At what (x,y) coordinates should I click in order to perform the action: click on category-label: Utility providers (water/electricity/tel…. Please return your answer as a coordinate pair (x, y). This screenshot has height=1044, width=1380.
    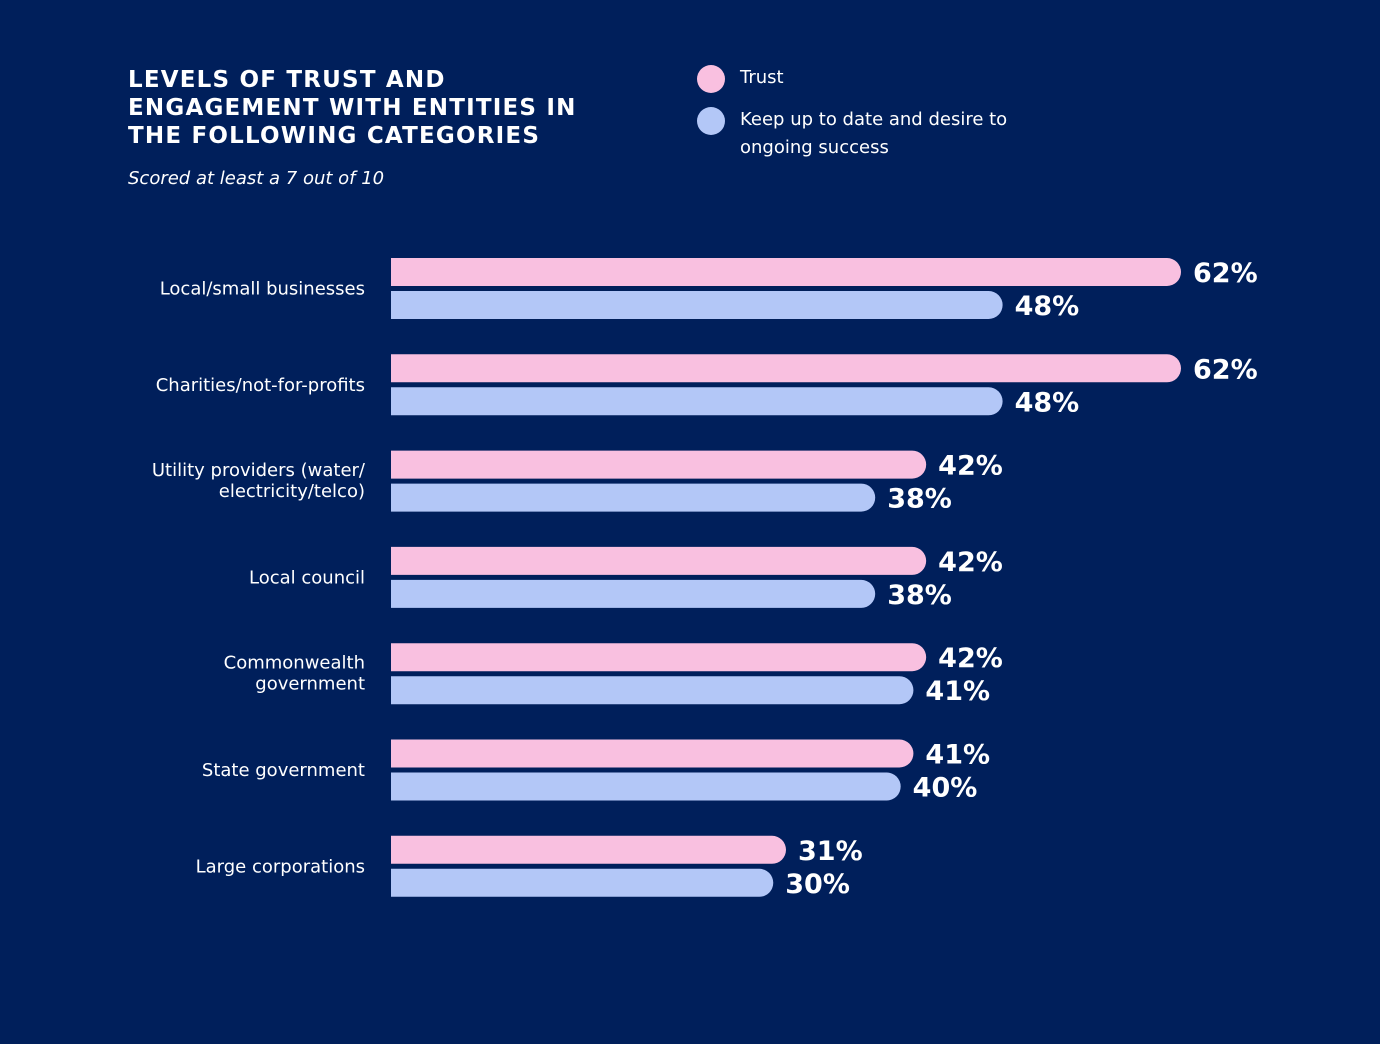
    Looking at the image, I should click on (259, 481).